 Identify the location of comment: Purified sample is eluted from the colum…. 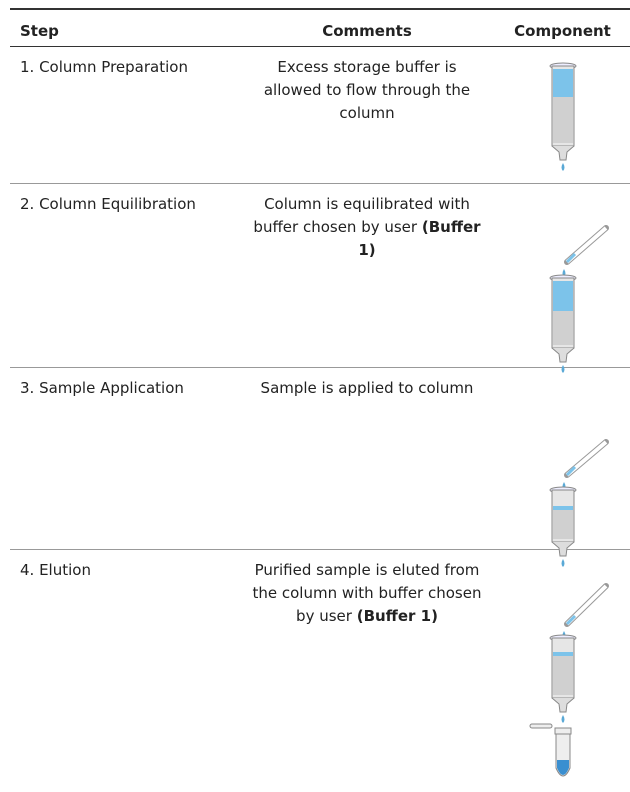
(367, 593).